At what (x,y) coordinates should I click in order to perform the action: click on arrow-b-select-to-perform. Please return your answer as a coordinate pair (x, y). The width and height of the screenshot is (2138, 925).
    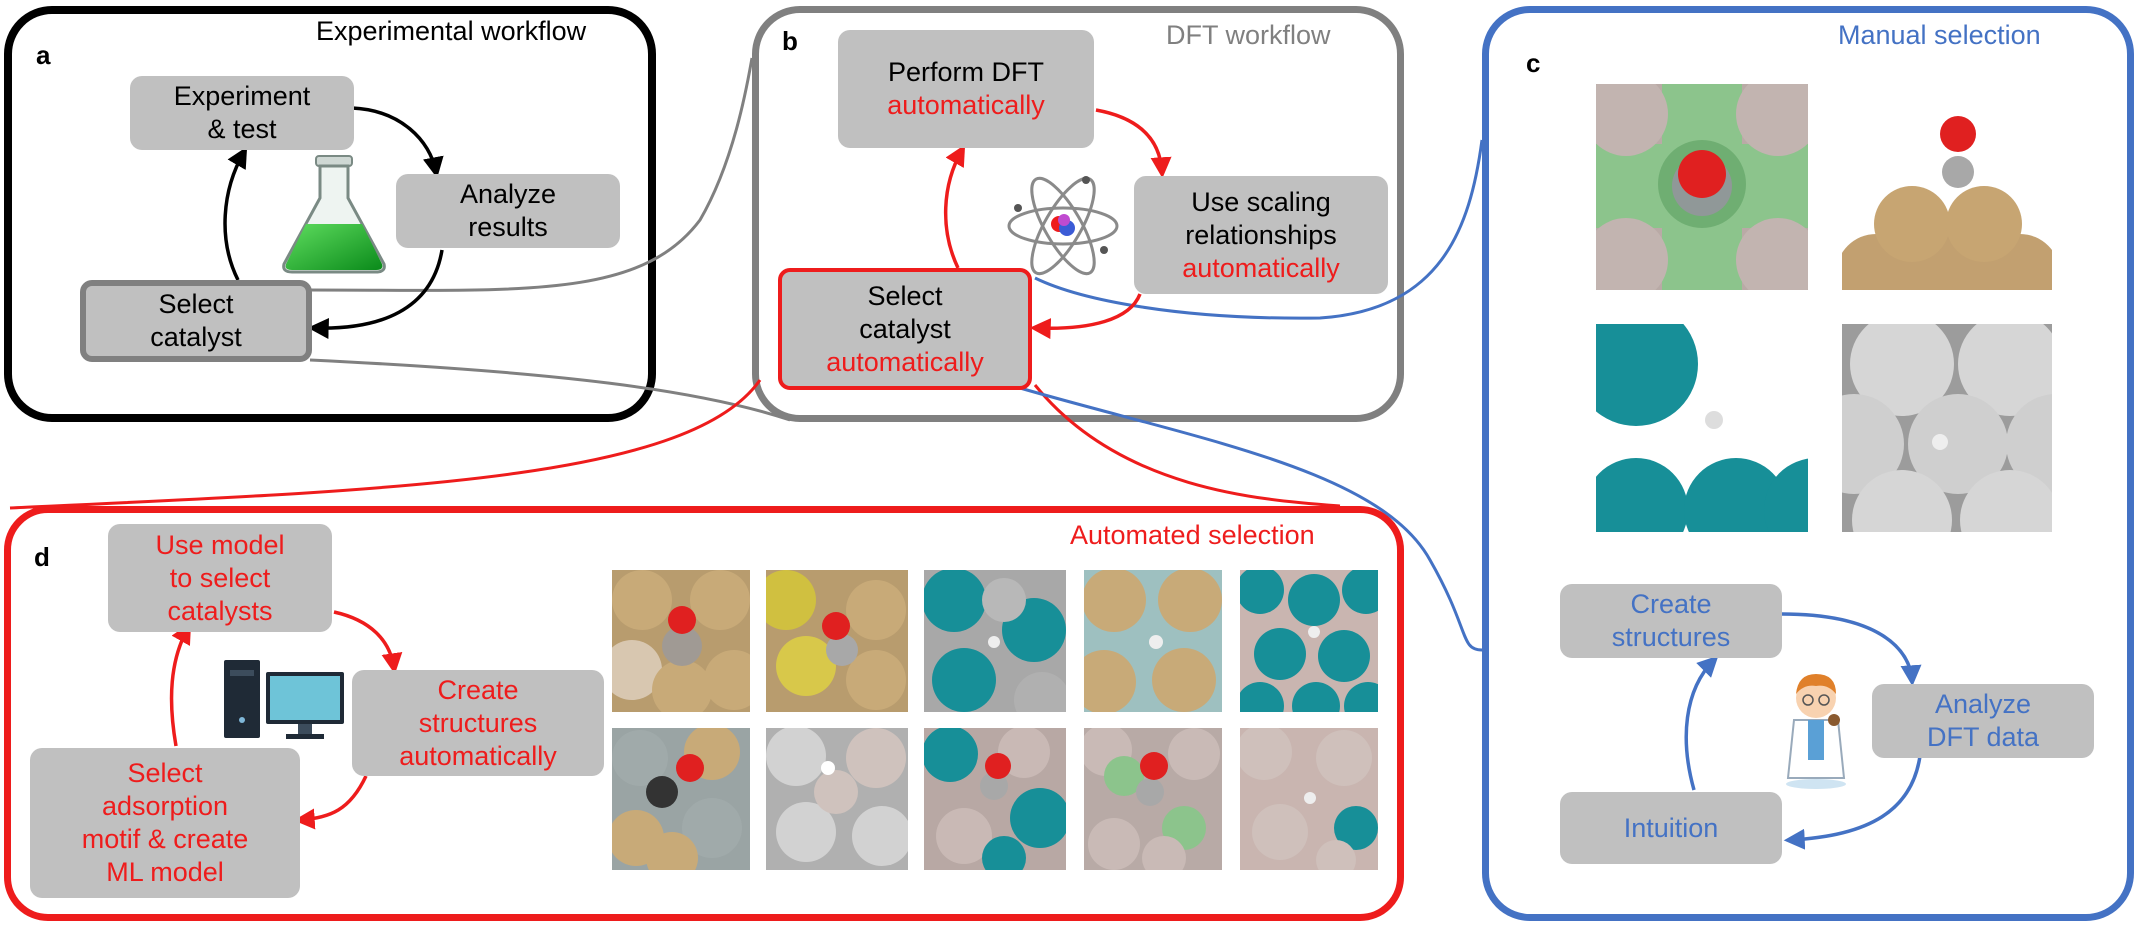
    Looking at the image, I should click on (955, 206).